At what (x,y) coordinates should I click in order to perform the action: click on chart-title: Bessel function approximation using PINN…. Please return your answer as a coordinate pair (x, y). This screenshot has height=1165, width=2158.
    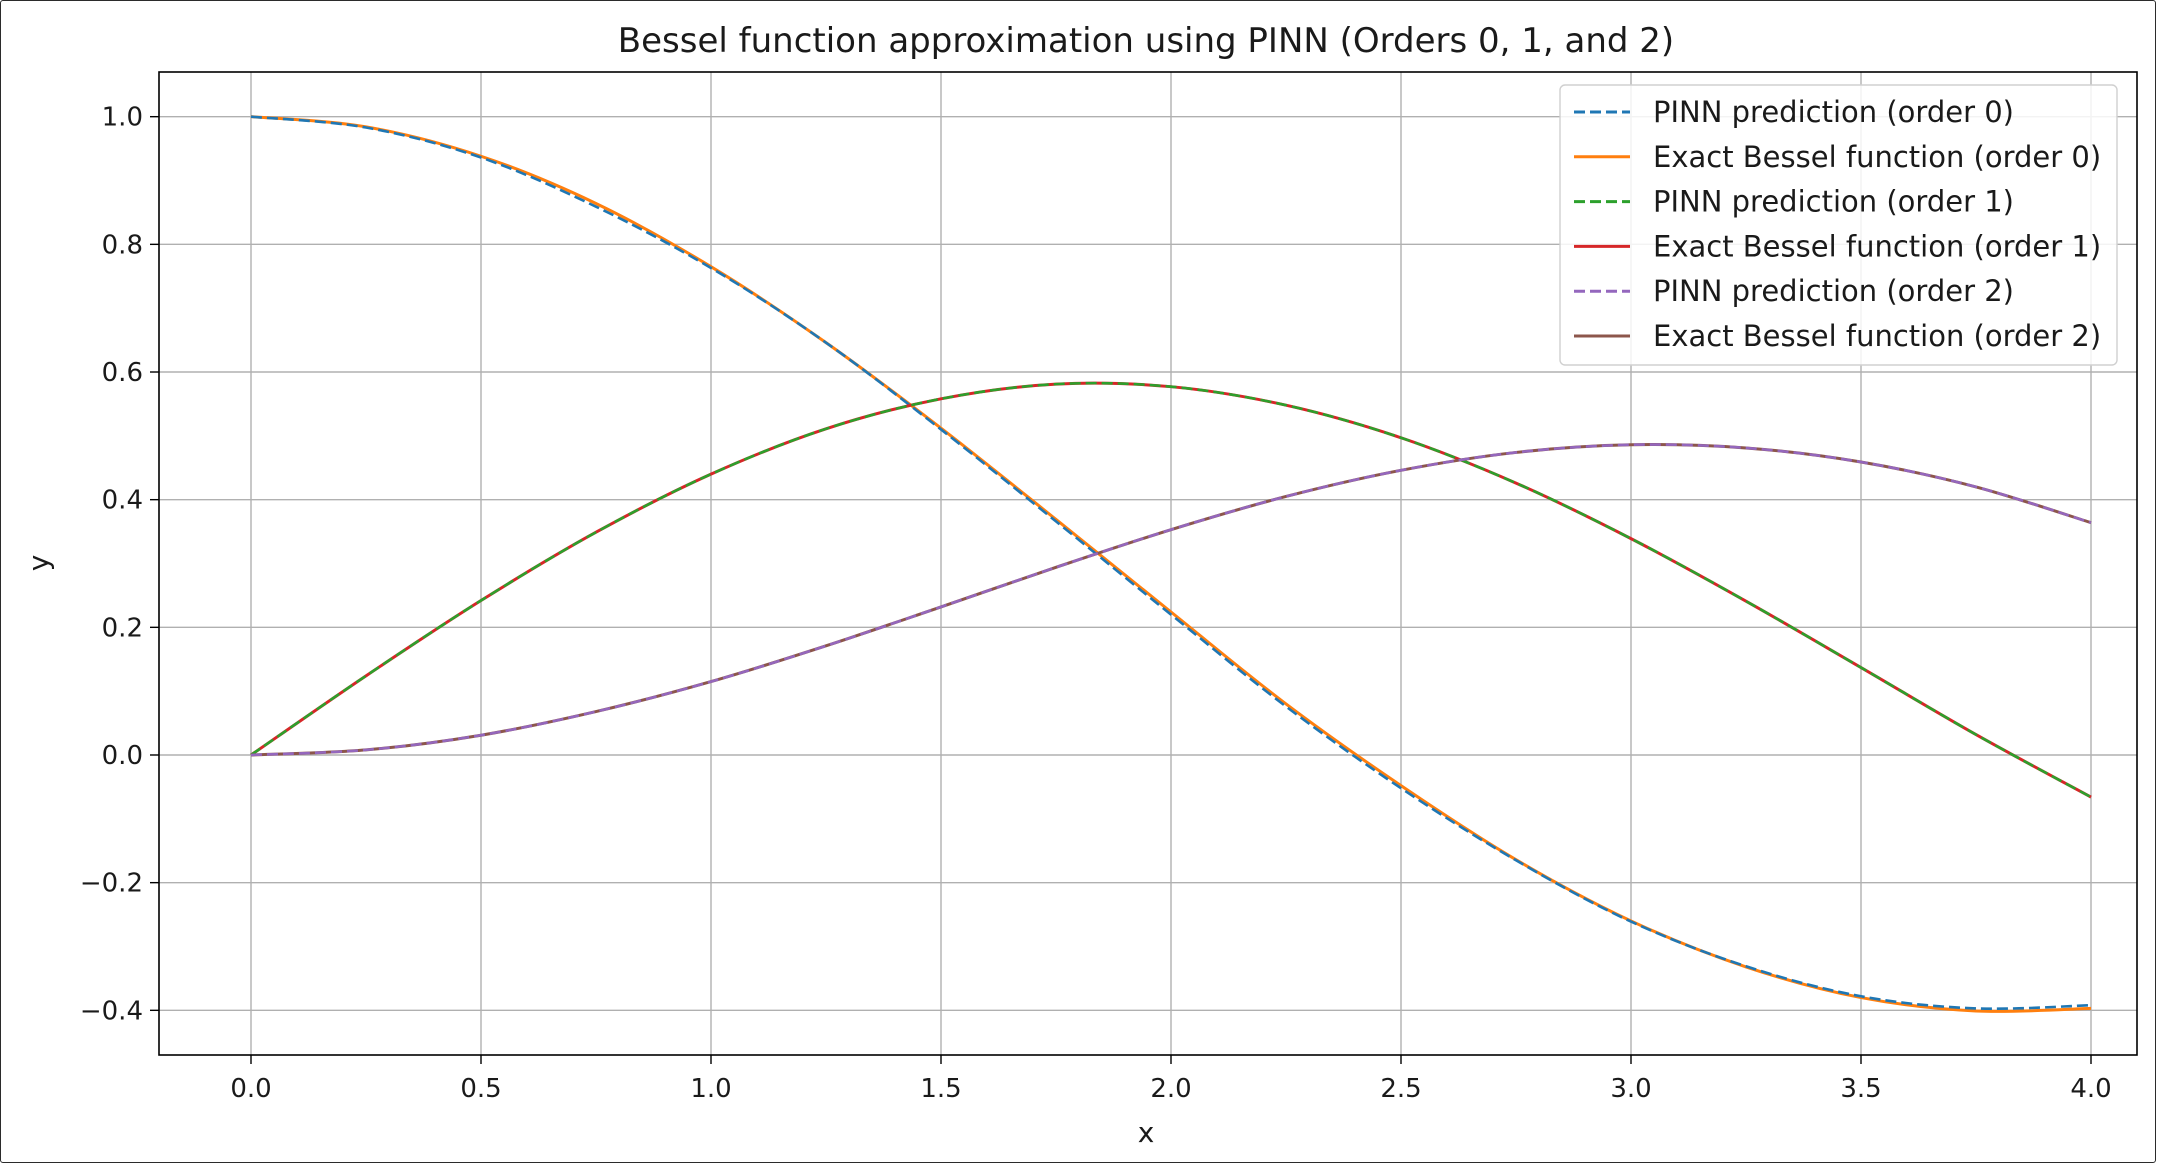
    Looking at the image, I should click on (1146, 41).